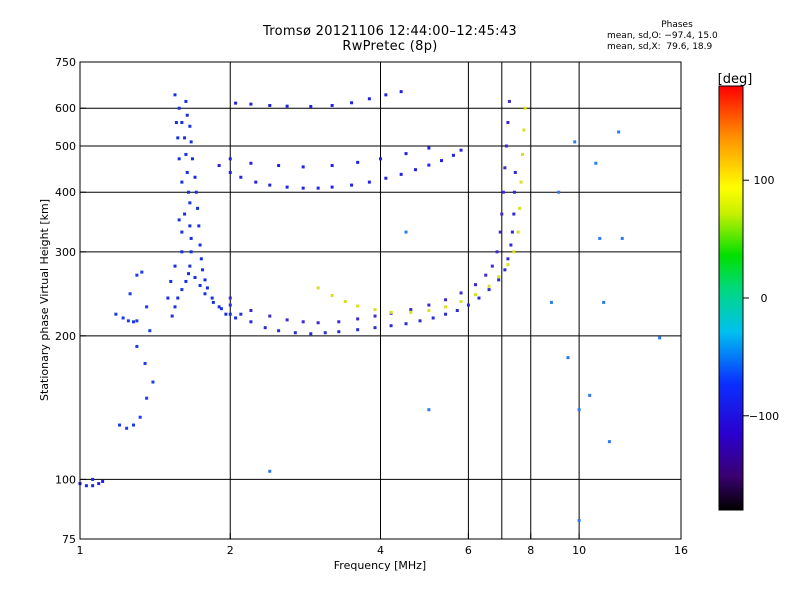 This screenshot has height=600, width=800. Describe the element at coordinates (761, 298) in the screenshot. I see `colorbar-ticks: 100 0 −100` at that location.